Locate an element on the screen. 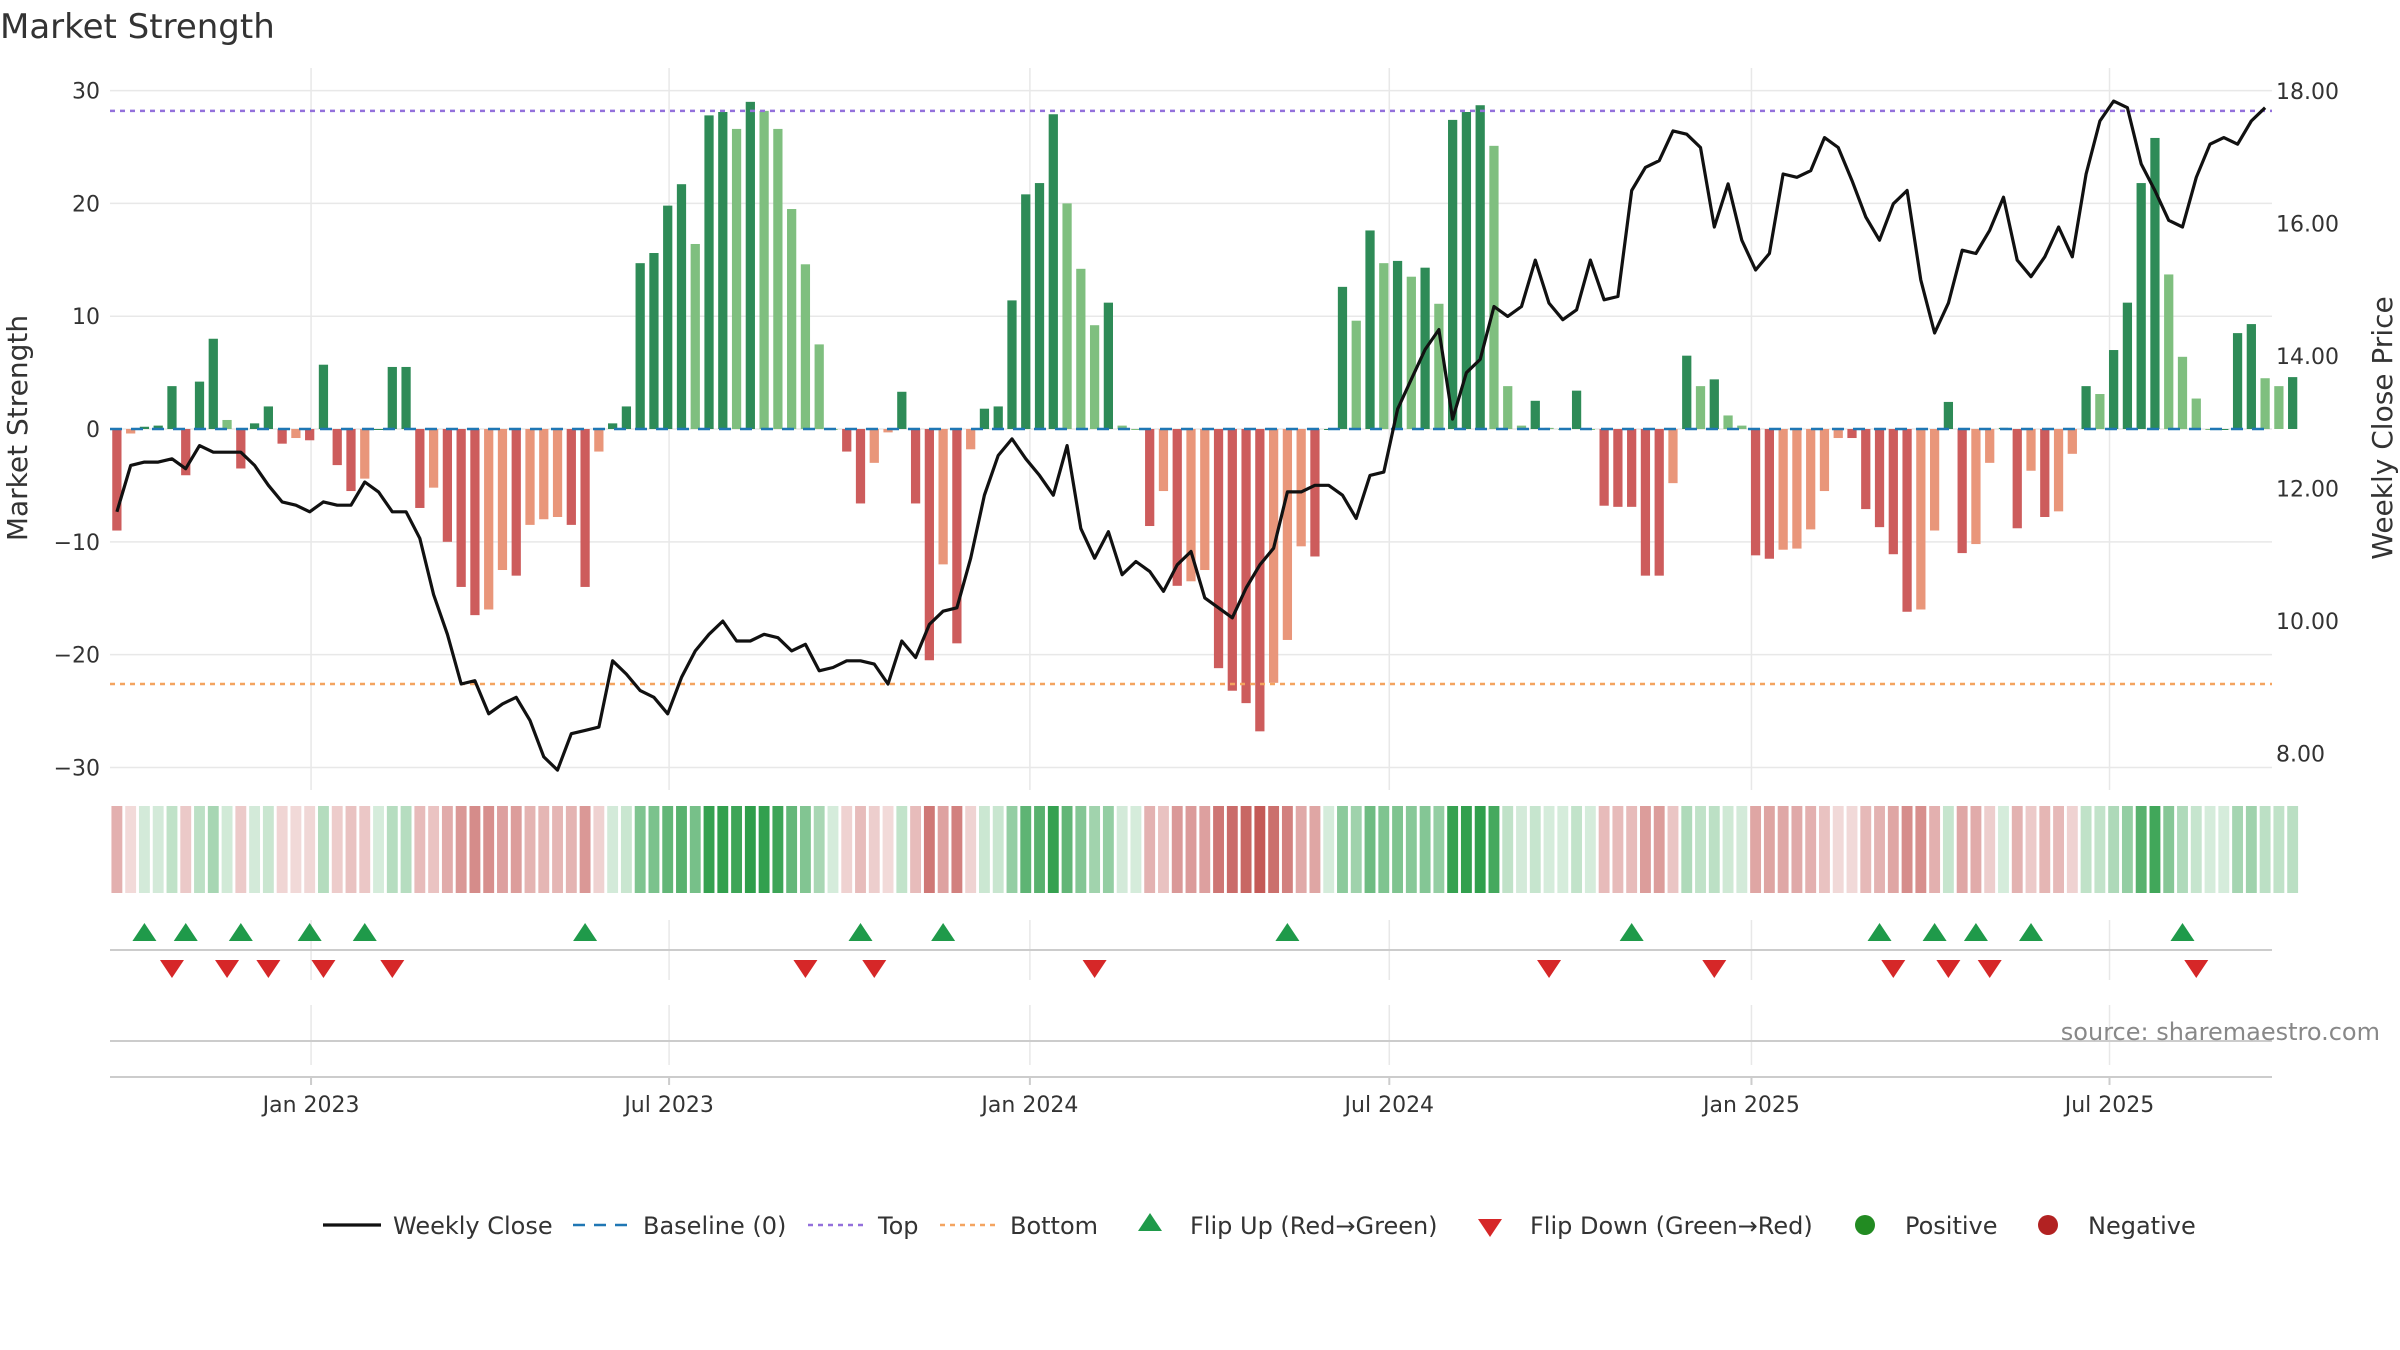 This screenshot has width=2400, height=1350. legend-label: Flip Down (Green→Red) is located at coordinates (1671, 1226).